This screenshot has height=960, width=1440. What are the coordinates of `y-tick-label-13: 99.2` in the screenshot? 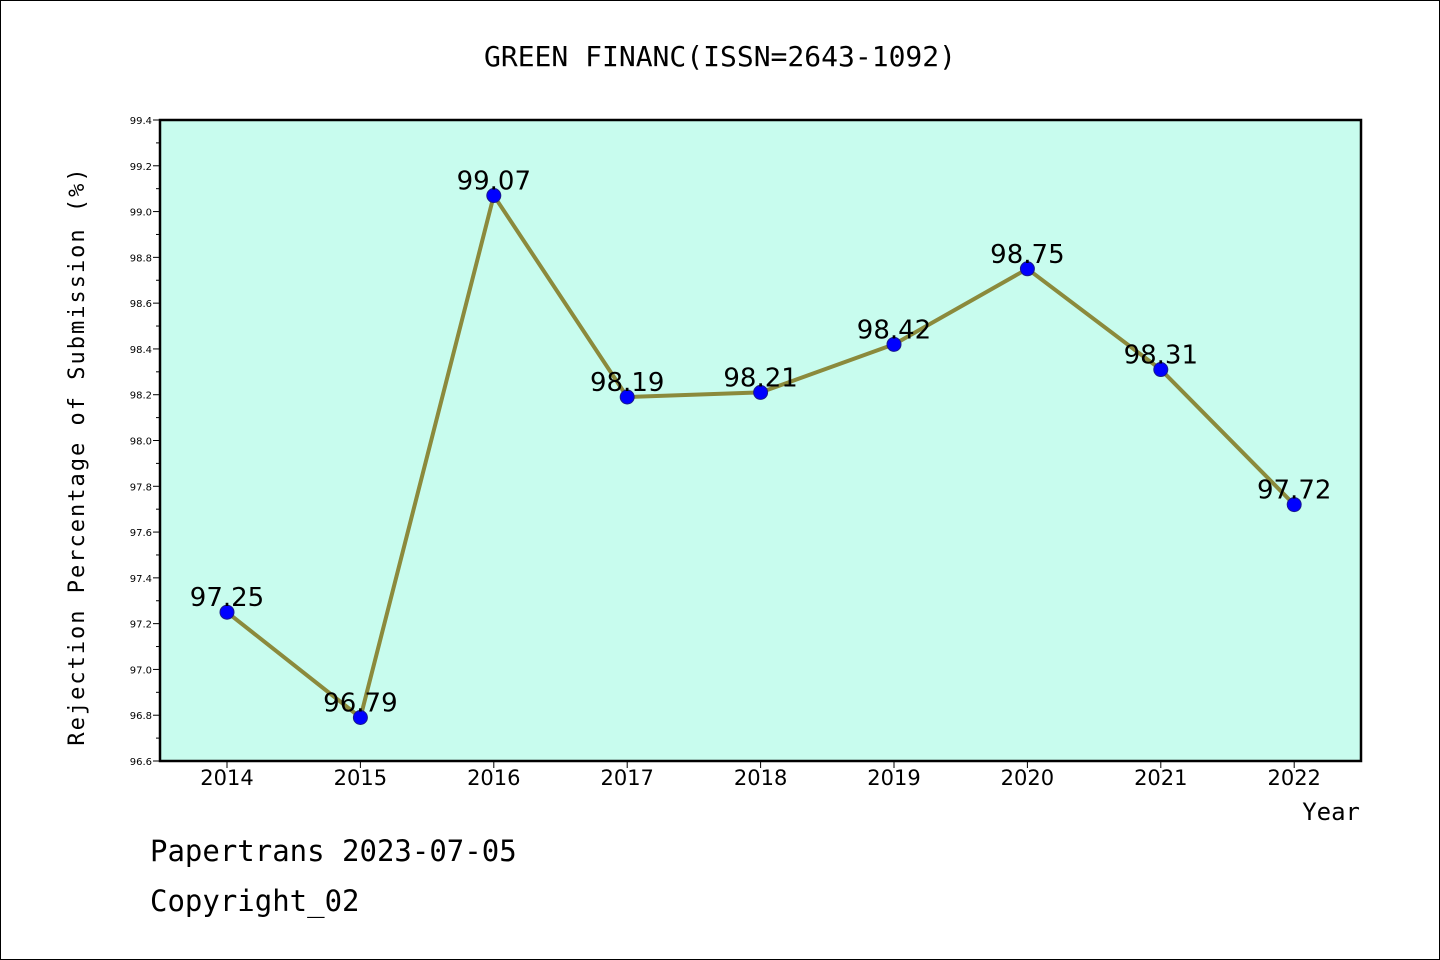 It's located at (141, 167).